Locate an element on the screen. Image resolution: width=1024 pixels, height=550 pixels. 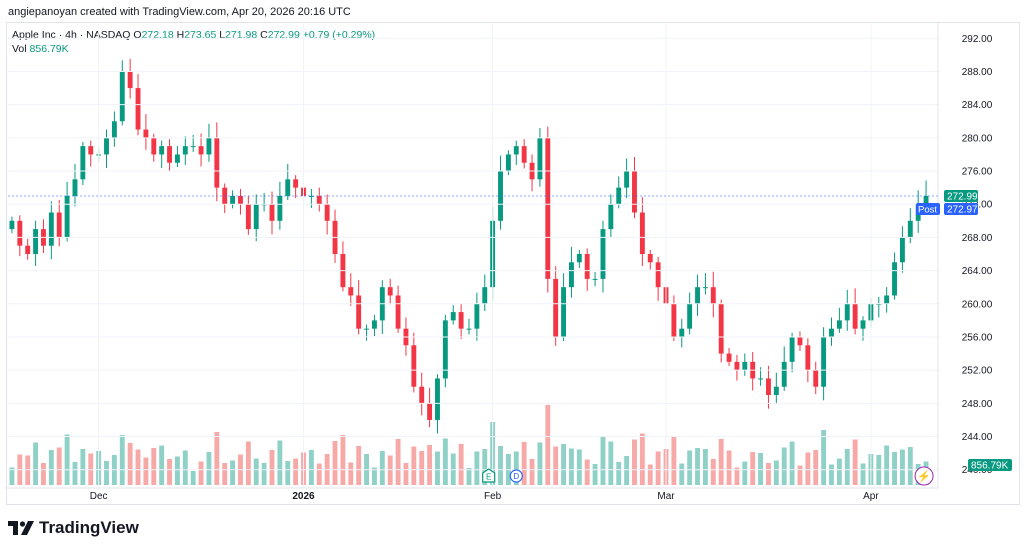
x-tick-label: 2026 is located at coordinates (303, 496).